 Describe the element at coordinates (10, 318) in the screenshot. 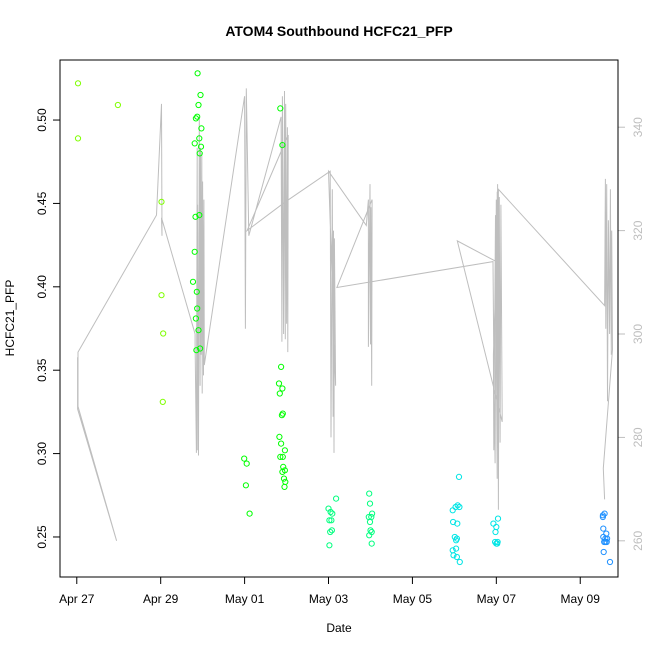

I see `y-axis-label: HCFC21_PFP` at that location.